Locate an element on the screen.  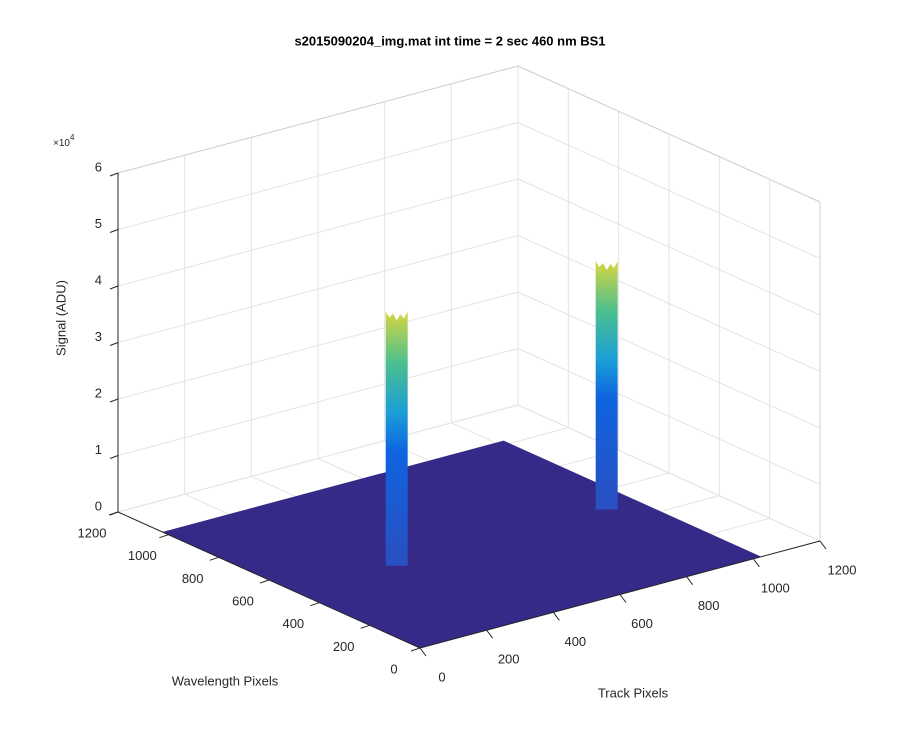
z-tick-label: 1 is located at coordinates (98, 449).